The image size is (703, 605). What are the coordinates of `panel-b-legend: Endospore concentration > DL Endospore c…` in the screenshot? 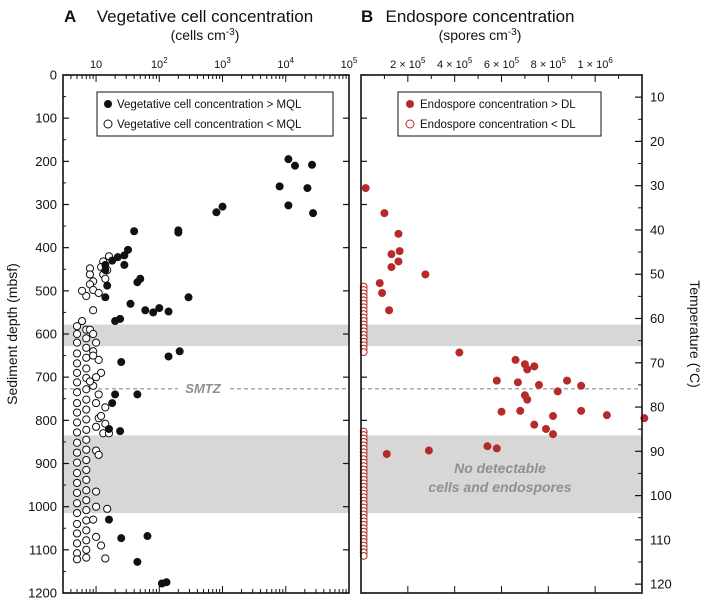 It's located at (499, 114).